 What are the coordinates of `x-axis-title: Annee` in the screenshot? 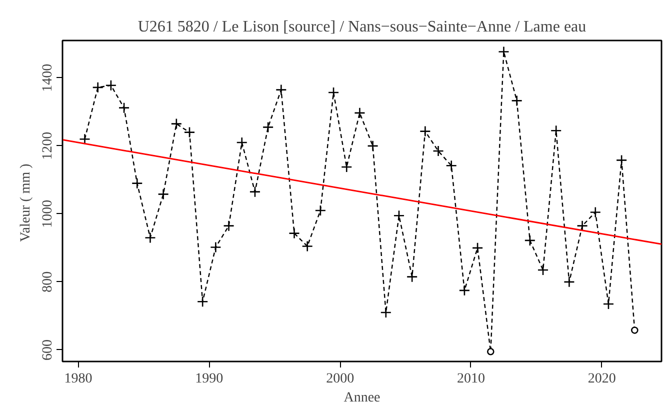 It's located at (362, 398).